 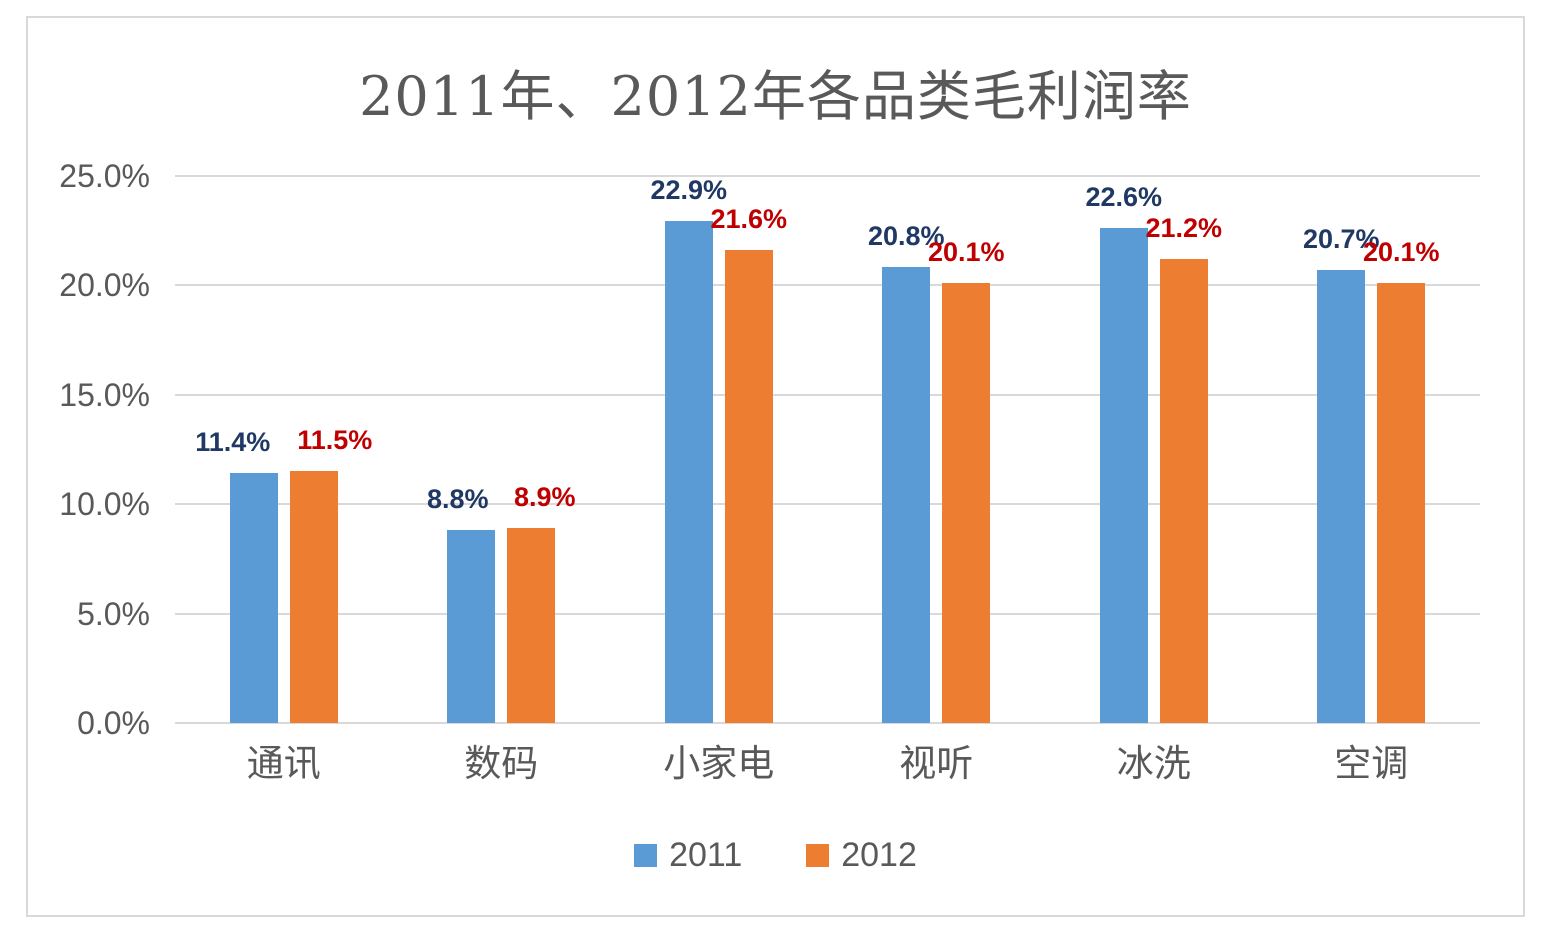 What do you see at coordinates (531, 625) in the screenshot?
I see `bar-2012-数码` at bounding box center [531, 625].